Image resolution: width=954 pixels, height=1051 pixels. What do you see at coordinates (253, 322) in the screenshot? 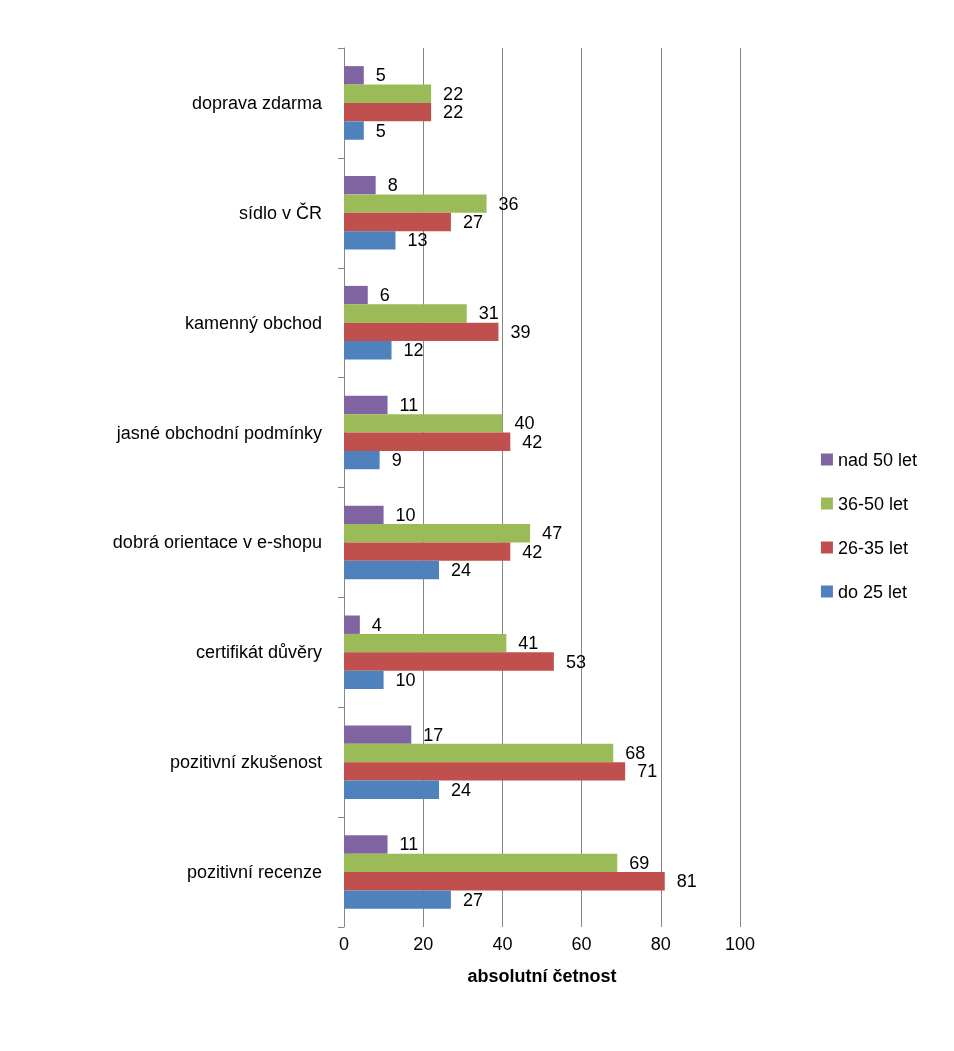
I see `y-tick-label: kamenný obchod` at bounding box center [253, 322].